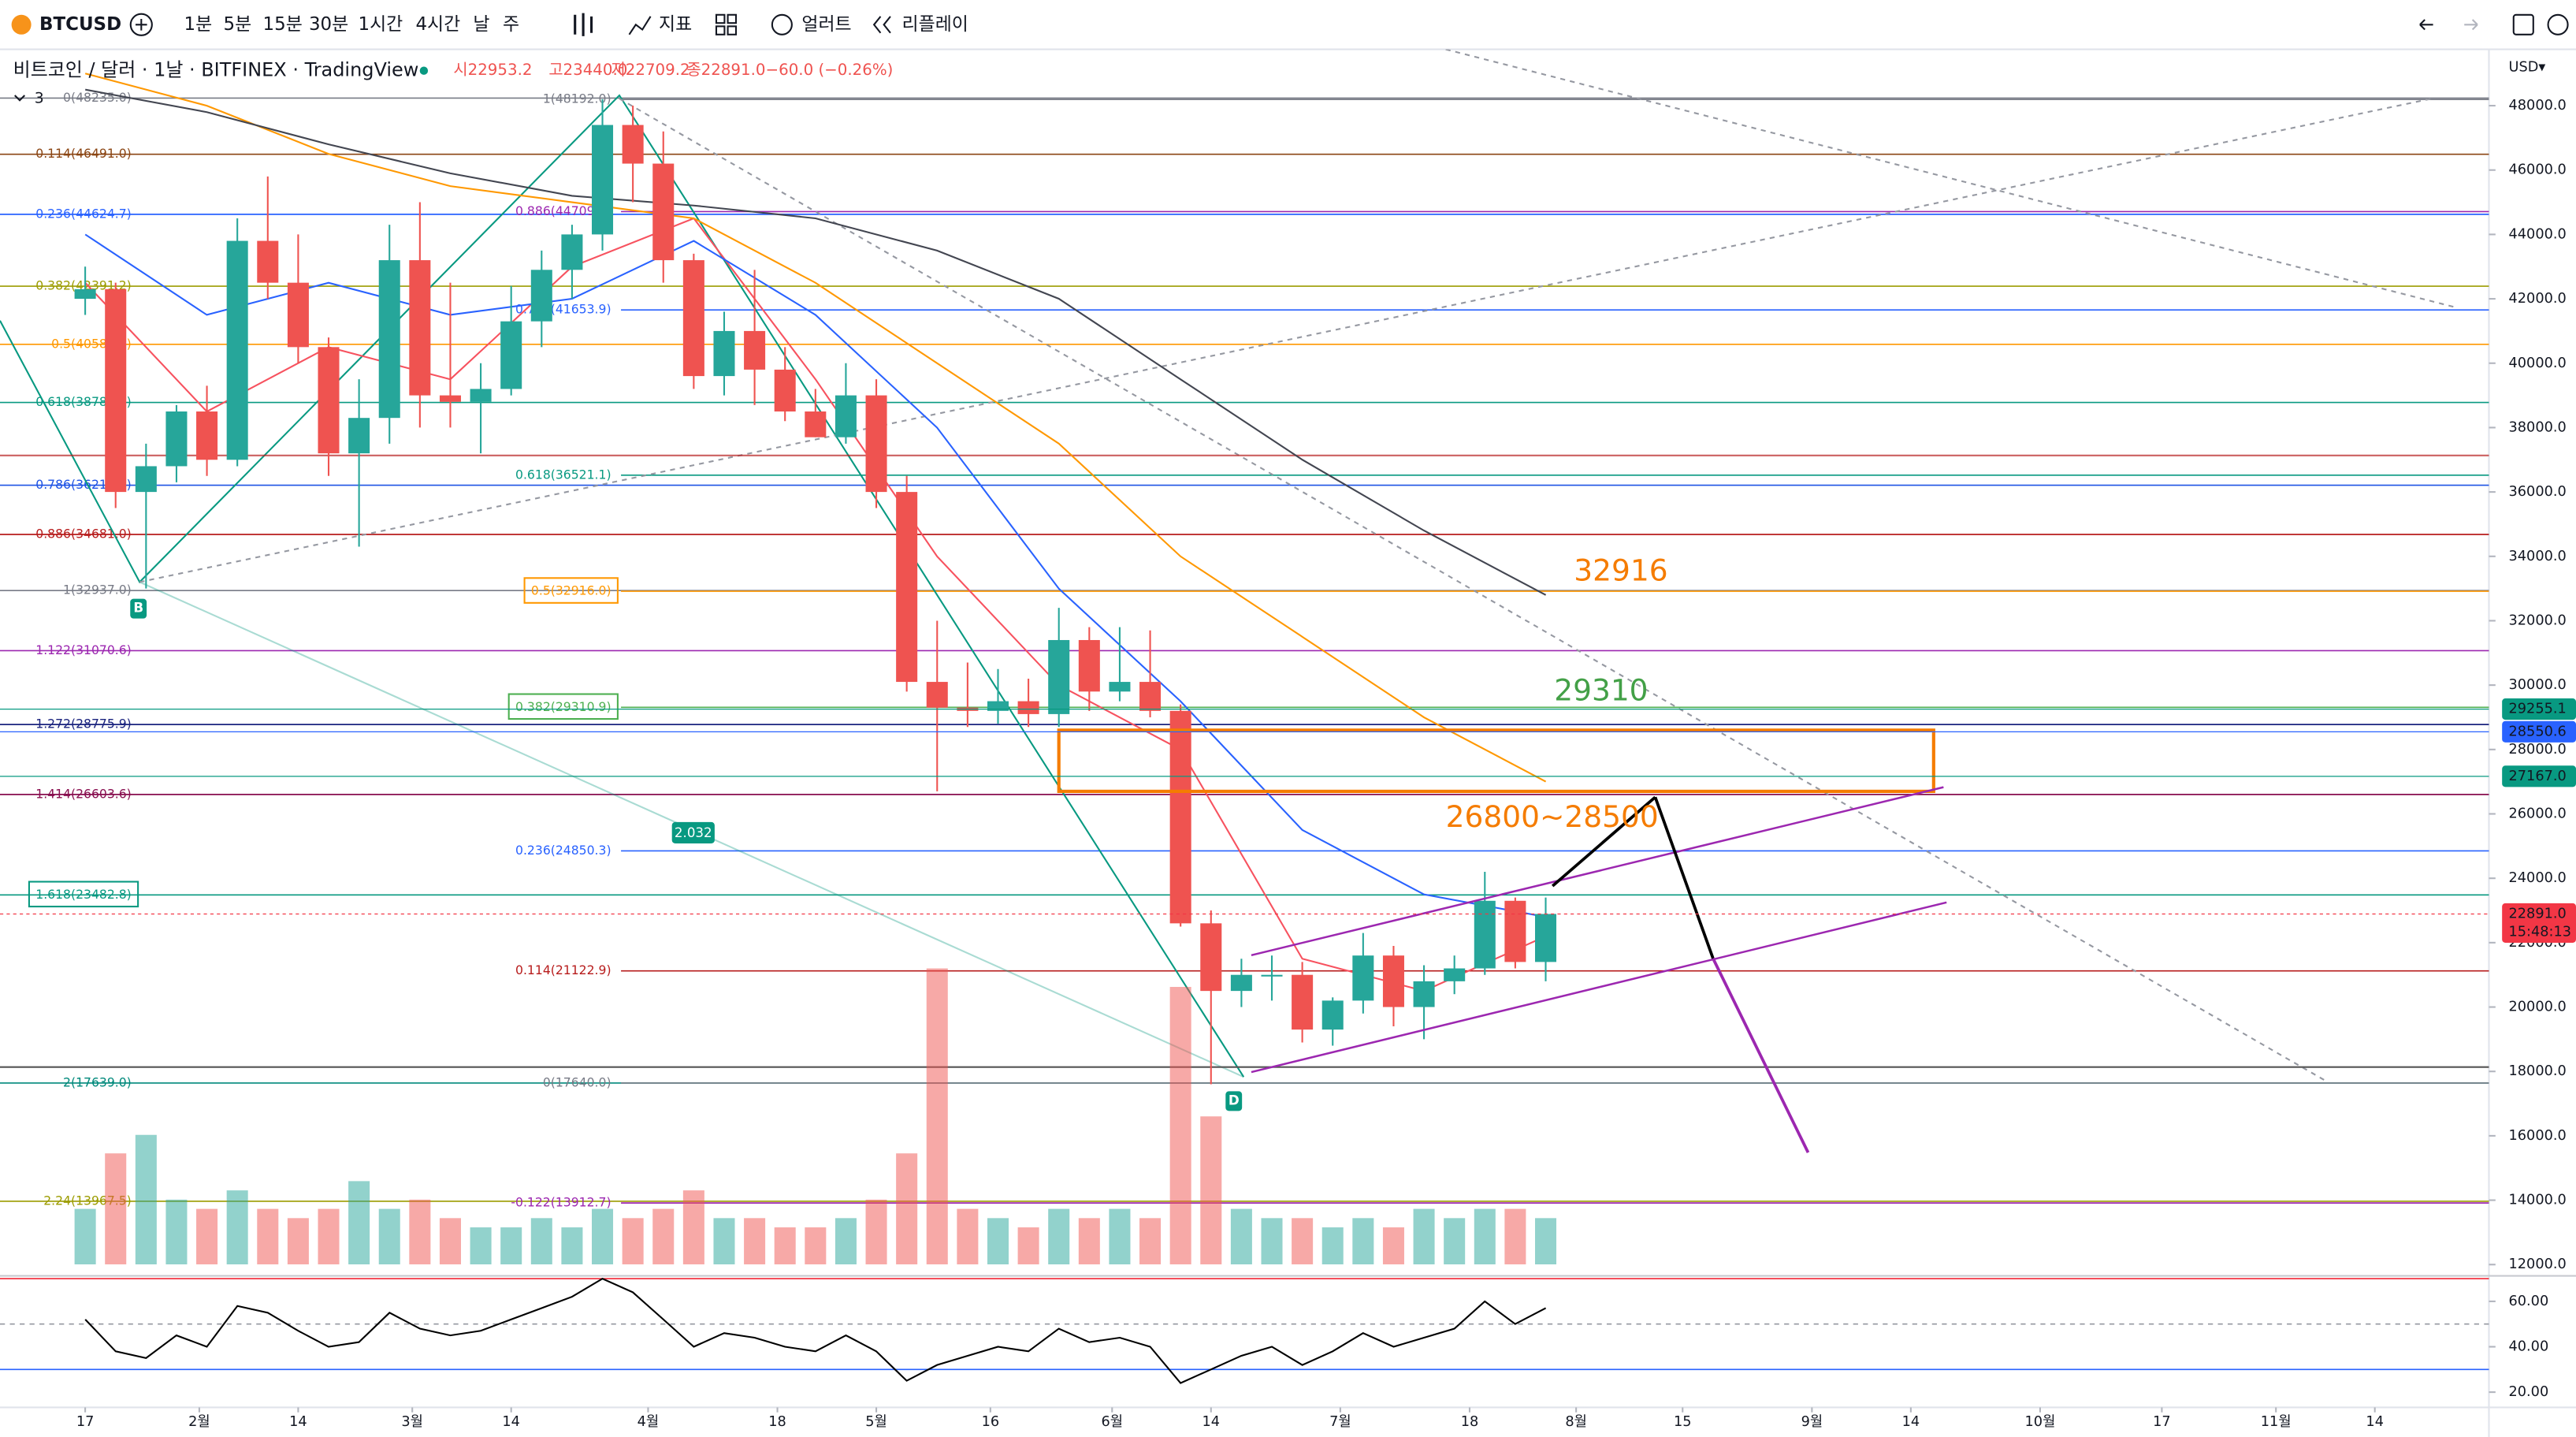  I want to click on legend-high: 고23440.0, so click(587, 70).